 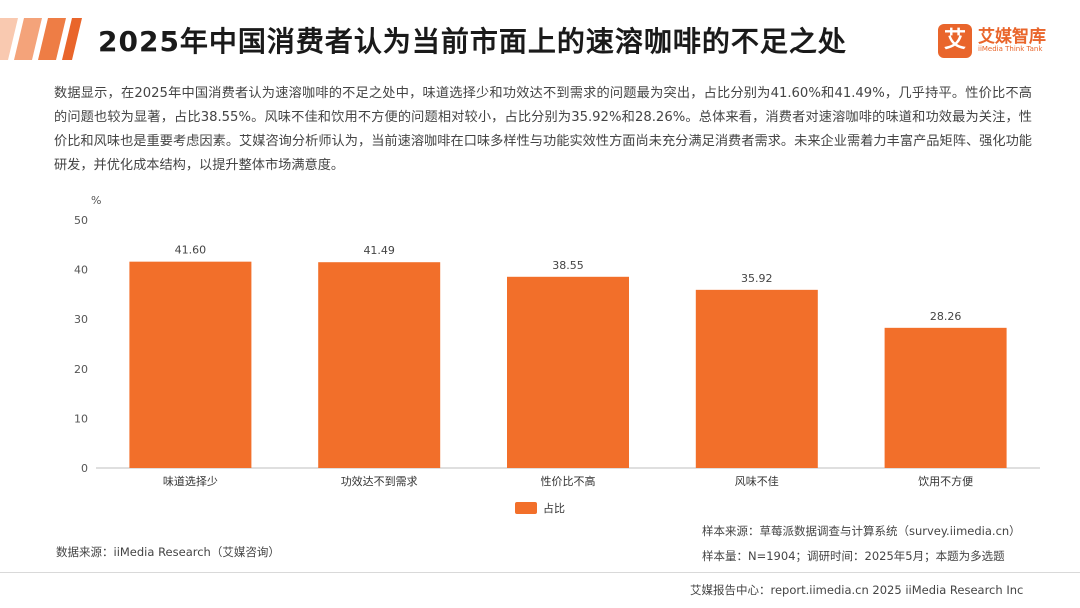 What do you see at coordinates (540, 572) in the screenshot?
I see `footer-divider` at bounding box center [540, 572].